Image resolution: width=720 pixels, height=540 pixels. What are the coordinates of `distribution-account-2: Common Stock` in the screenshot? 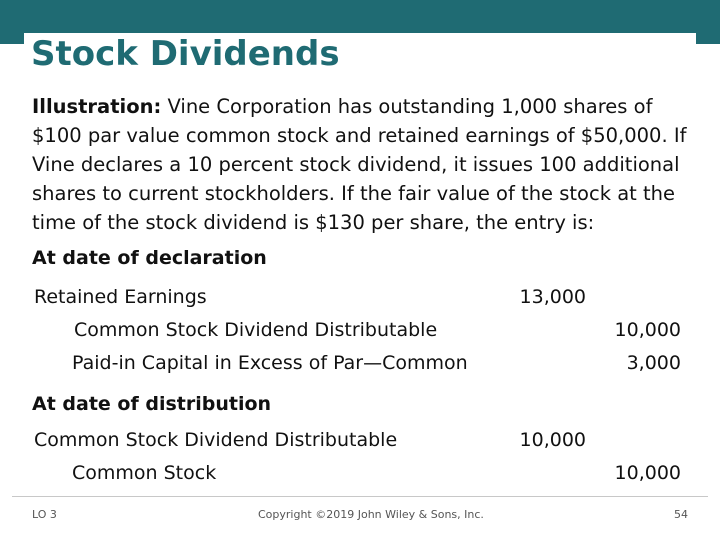 It's located at (144, 473).